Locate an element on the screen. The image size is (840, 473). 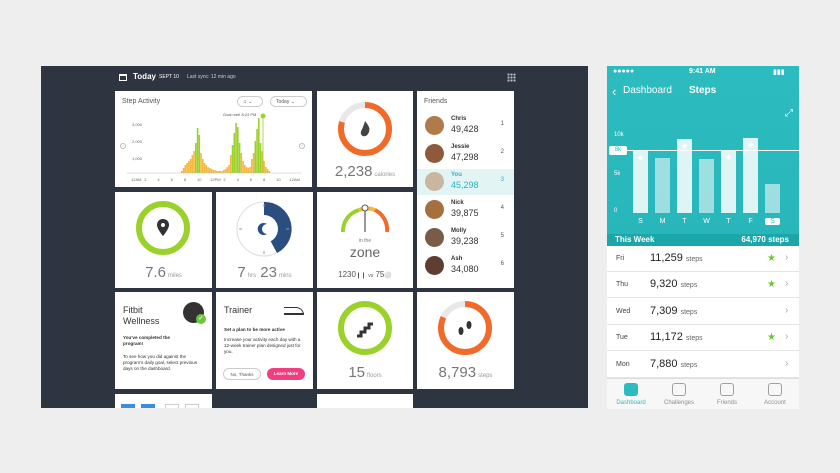
row-value: 7,309 steps is located at coordinates (673, 311).